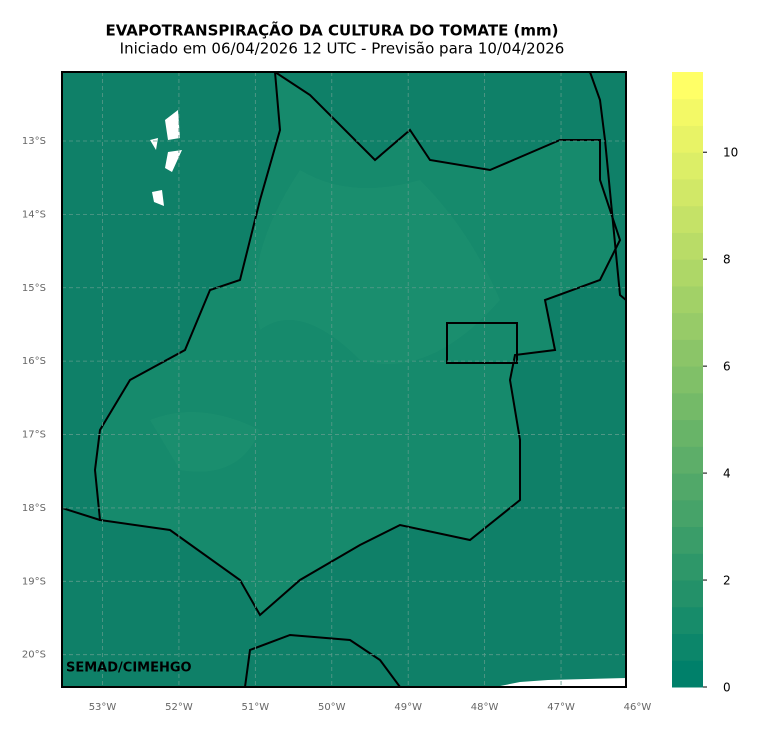  Describe the element at coordinates (485, 707) in the screenshot. I see `lon-tick-label: 48°W` at that location.